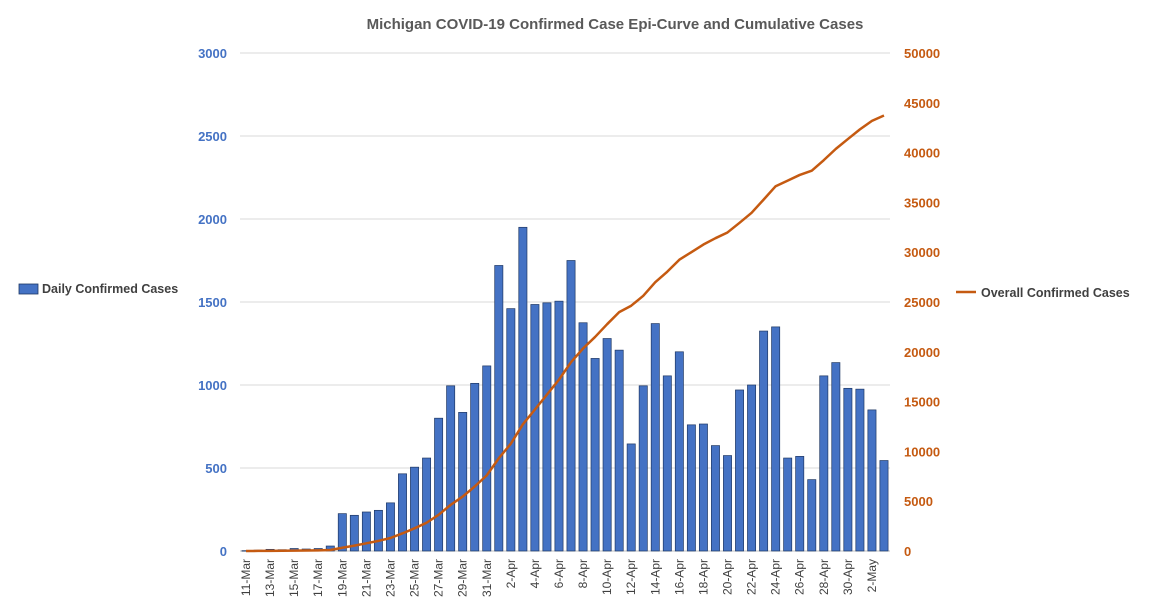 Image resolution: width=1155 pixels, height=613 pixels. I want to click on bar-18-Apr, so click(703, 487).